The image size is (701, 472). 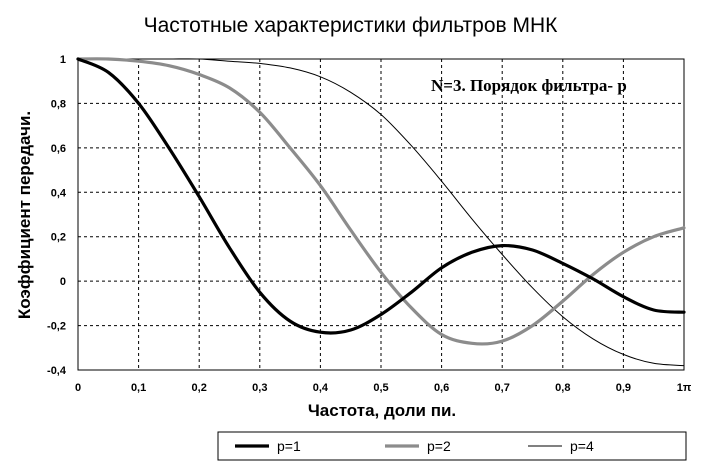 I want to click on x-tick-label: 0,2, so click(x=199, y=388).